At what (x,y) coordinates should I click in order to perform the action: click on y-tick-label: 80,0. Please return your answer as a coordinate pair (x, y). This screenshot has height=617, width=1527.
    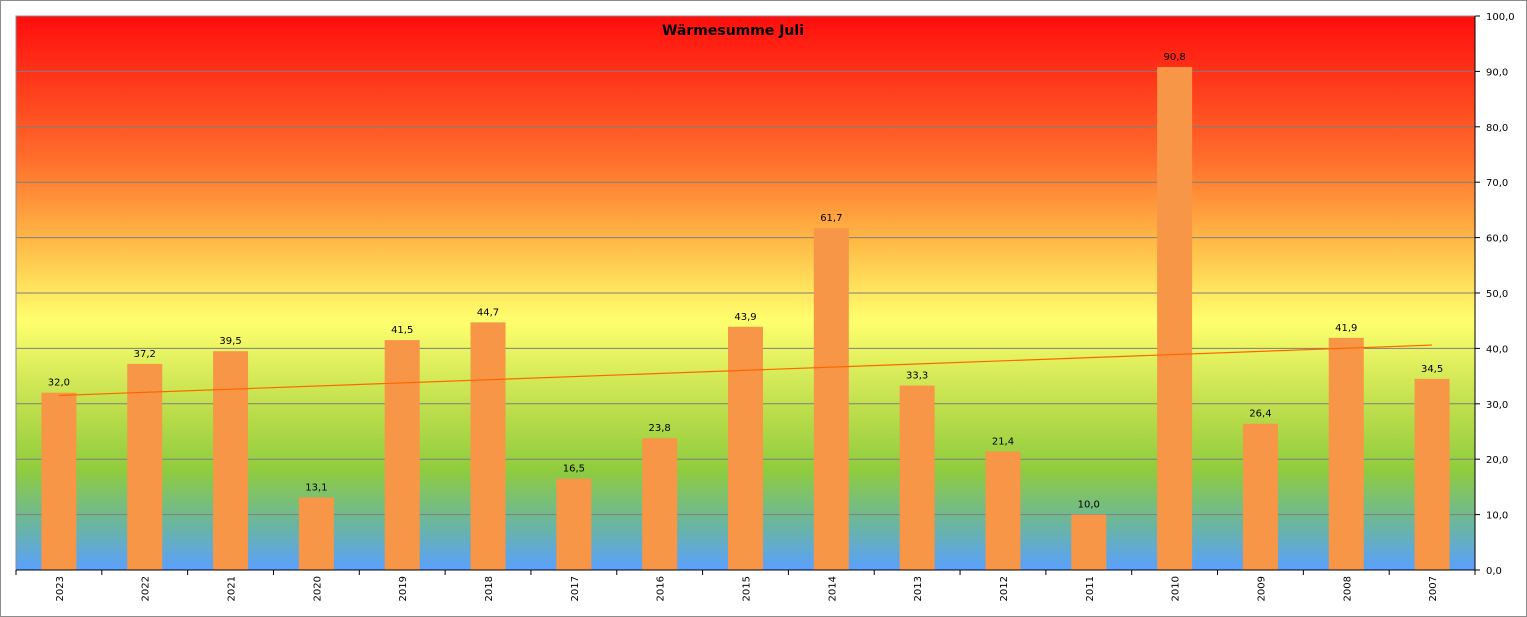
    Looking at the image, I should click on (1497, 128).